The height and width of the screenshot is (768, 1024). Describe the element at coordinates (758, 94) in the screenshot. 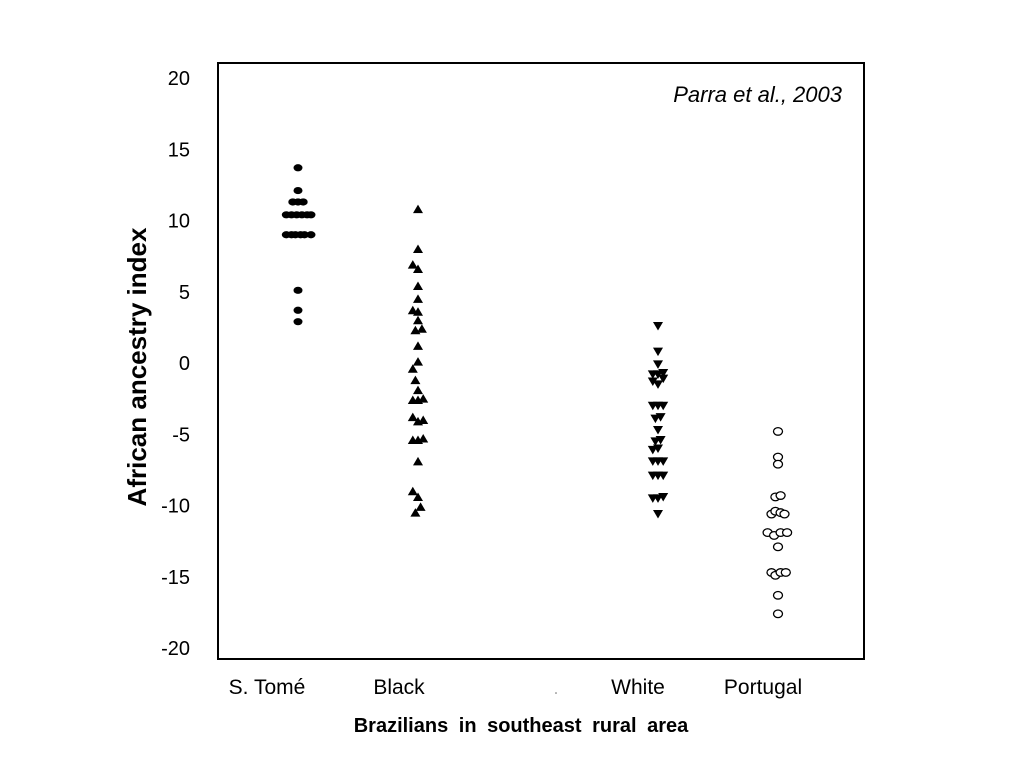

I see `citation-annotation: Parra et al., 2003` at that location.